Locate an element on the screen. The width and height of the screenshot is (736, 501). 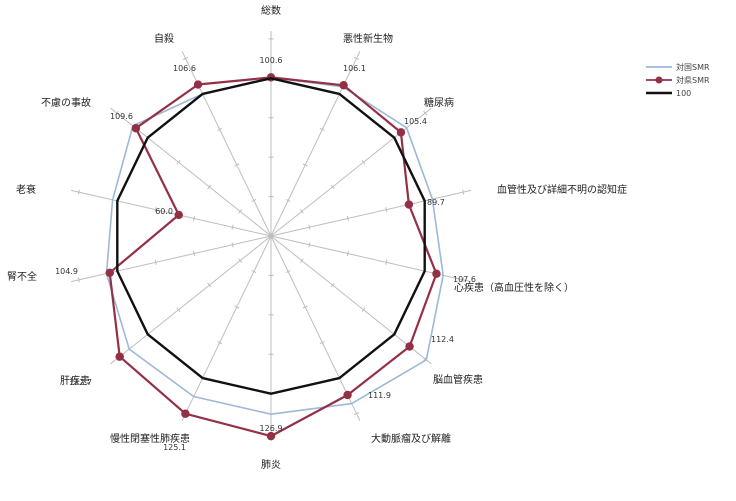
value-label: 104.9 is located at coordinates (66, 271).